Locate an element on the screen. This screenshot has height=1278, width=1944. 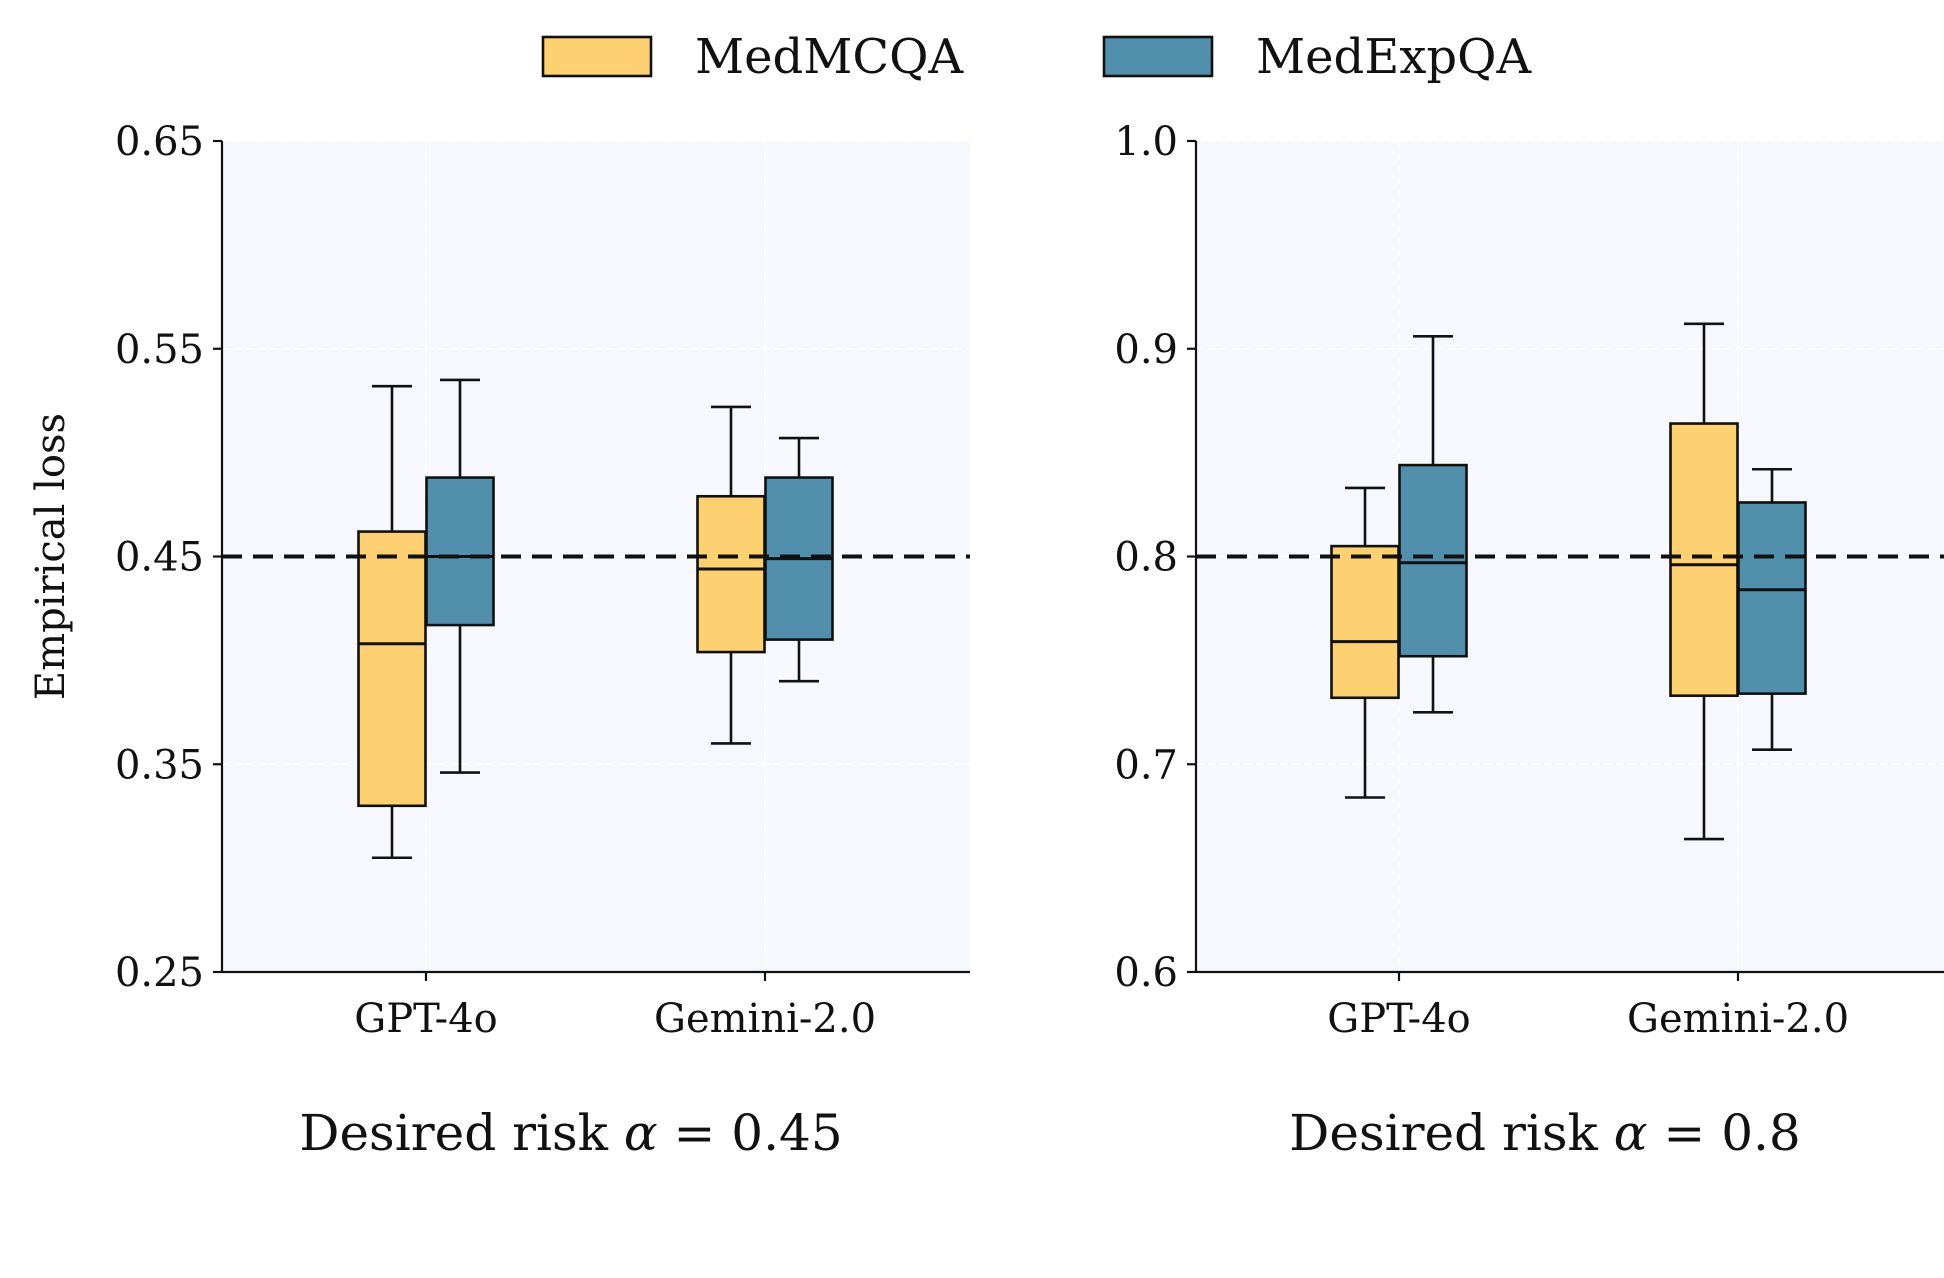
y-tick-label: 0.25 is located at coordinates (159, 973).